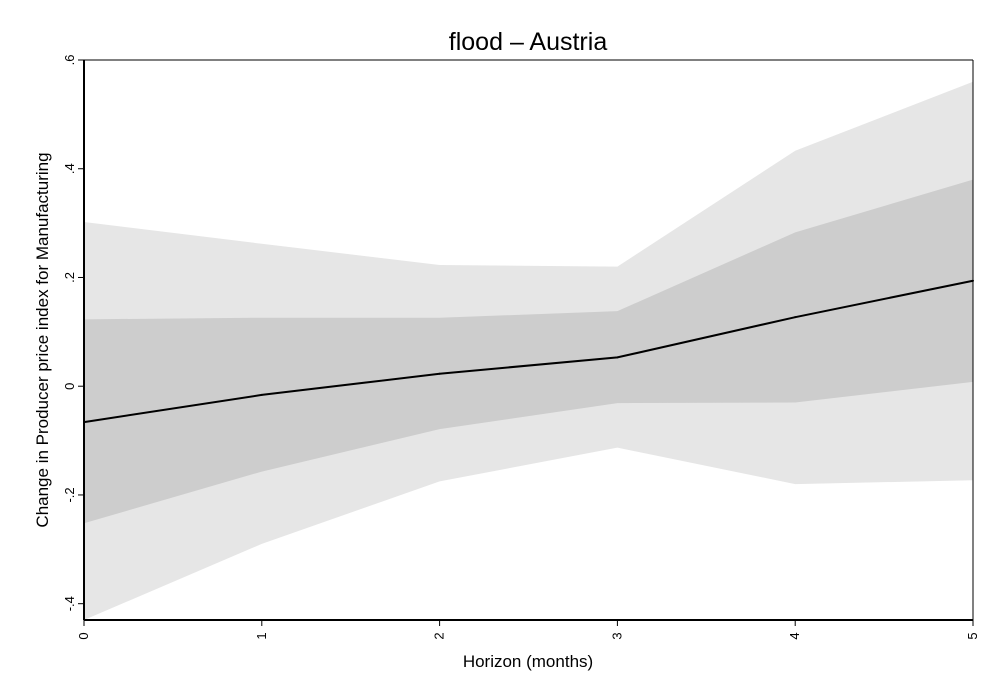  Describe the element at coordinates (83, 635) in the screenshot. I see `x-tick-label: 0` at that location.